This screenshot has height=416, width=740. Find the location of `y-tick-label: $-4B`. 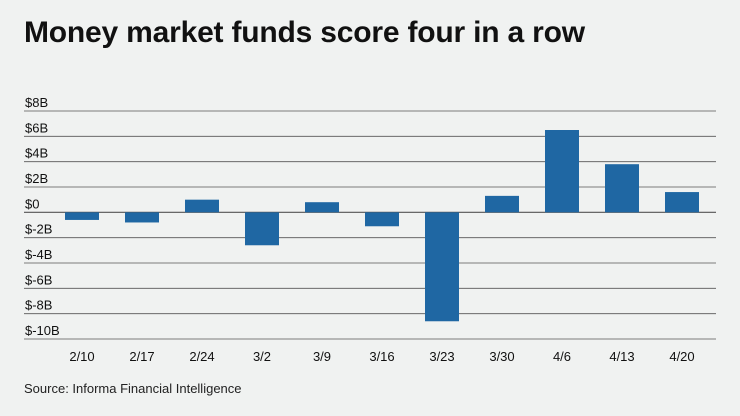

y-tick-label: $-4B is located at coordinates (38, 254).